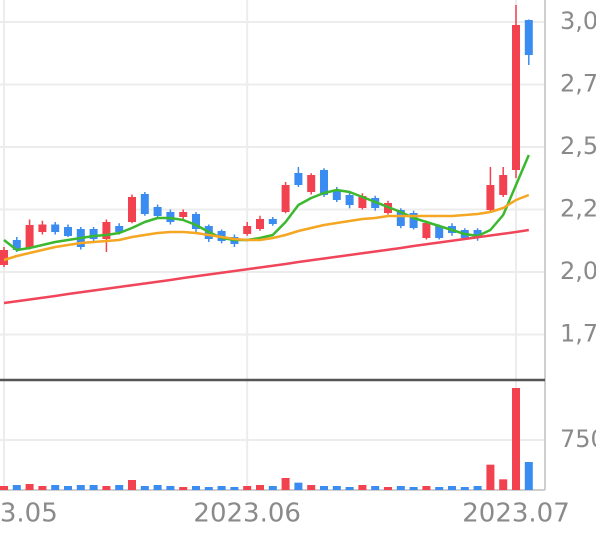 This screenshot has width=596, height=538. What do you see at coordinates (578, 146) in the screenshot?
I see `y-tick-label: 2,500` at bounding box center [578, 146].